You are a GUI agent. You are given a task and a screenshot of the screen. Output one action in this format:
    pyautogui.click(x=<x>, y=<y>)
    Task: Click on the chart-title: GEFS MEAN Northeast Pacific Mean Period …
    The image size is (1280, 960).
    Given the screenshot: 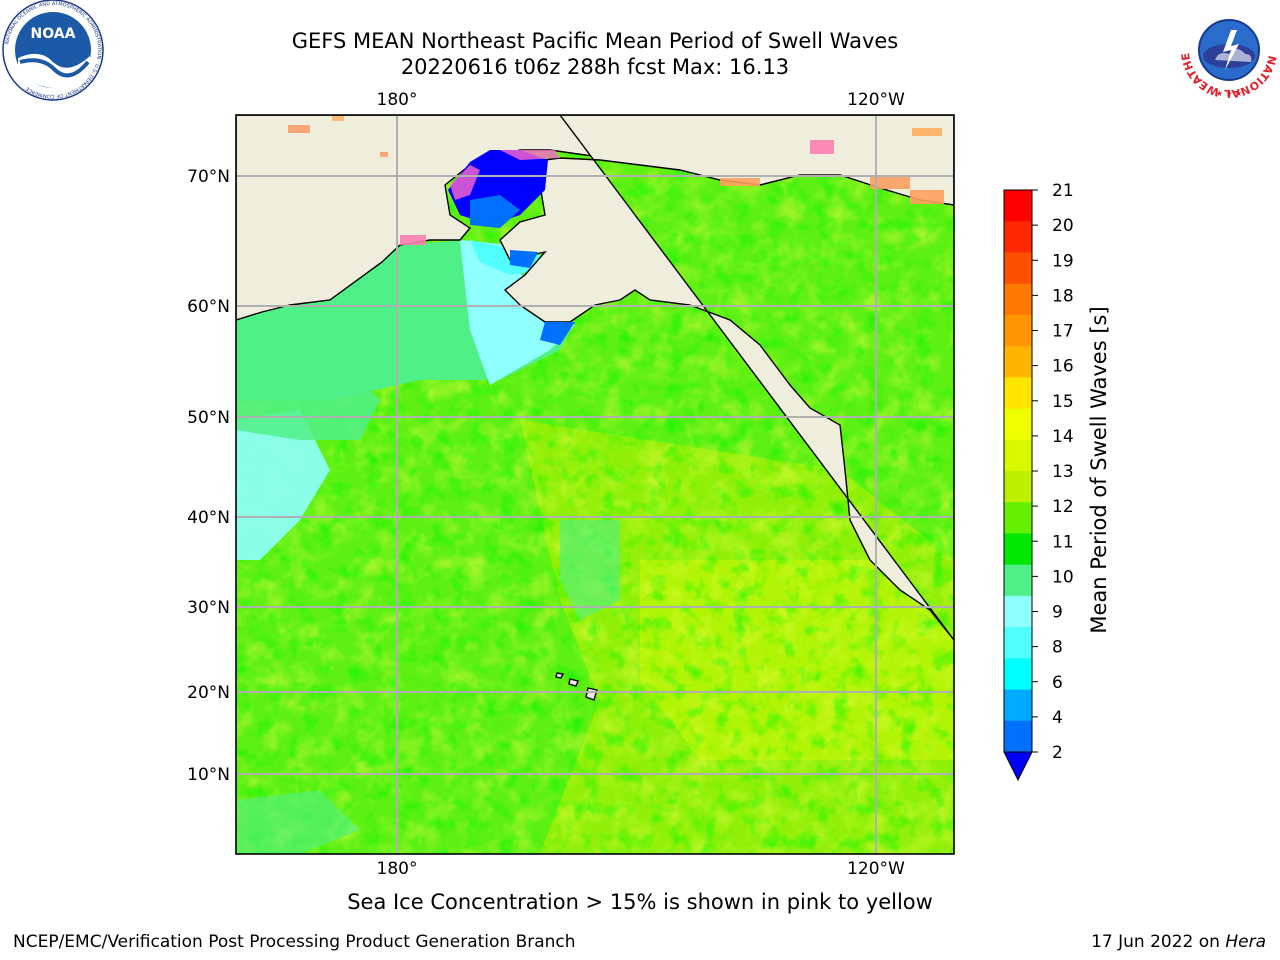 What is the action you would take?
    pyautogui.click(x=595, y=41)
    